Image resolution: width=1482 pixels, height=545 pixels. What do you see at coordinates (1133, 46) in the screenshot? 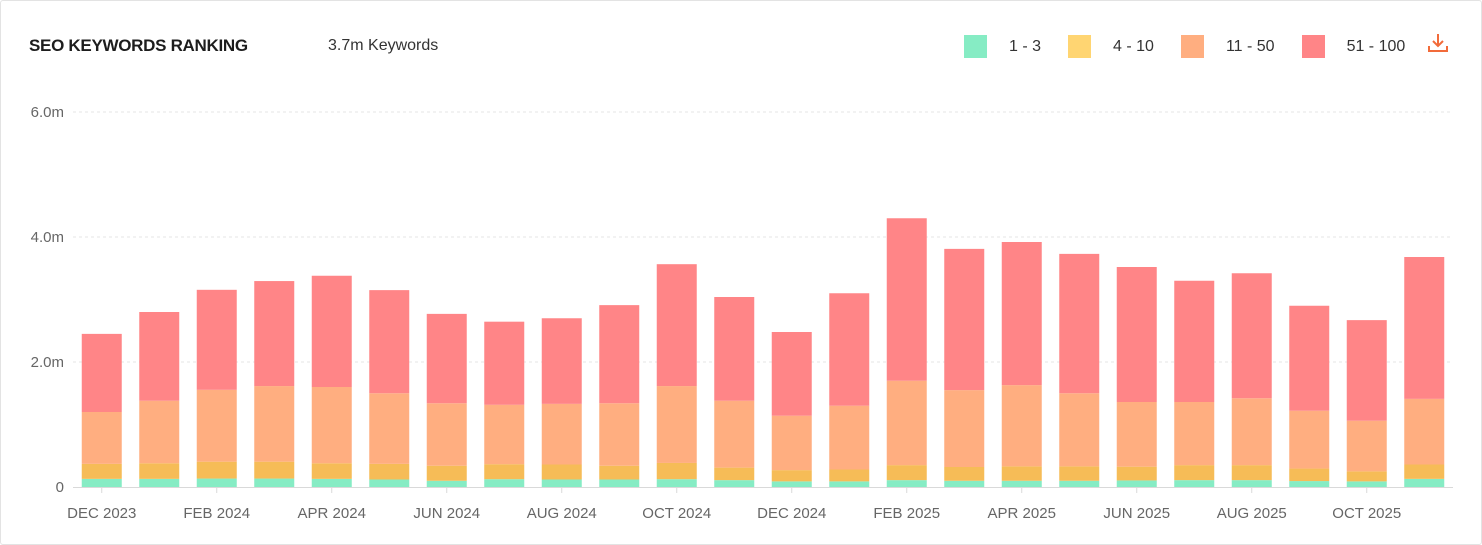
I see `legend-label: 4 - 10` at bounding box center [1133, 46].